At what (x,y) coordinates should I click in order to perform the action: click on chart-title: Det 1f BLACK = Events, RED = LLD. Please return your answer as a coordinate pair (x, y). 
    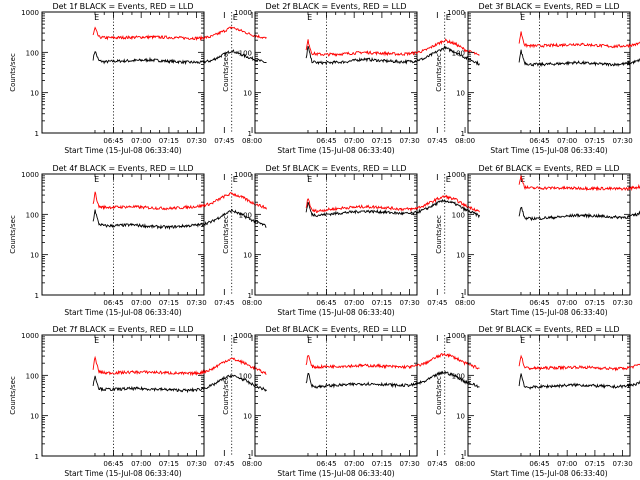
    Looking at the image, I should click on (122, 6).